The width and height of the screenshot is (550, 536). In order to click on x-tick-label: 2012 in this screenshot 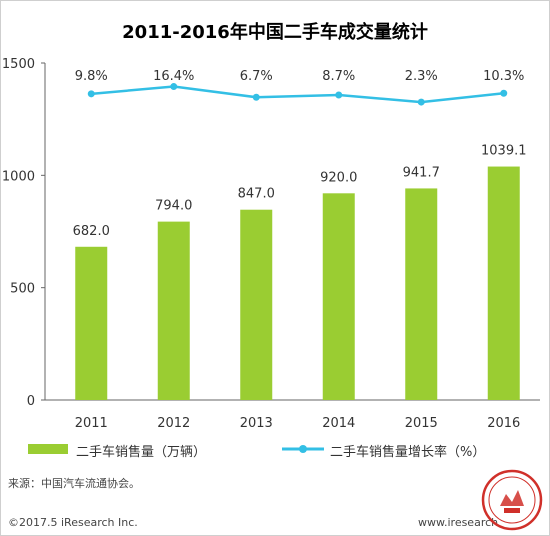, I will do `click(173, 423)`.